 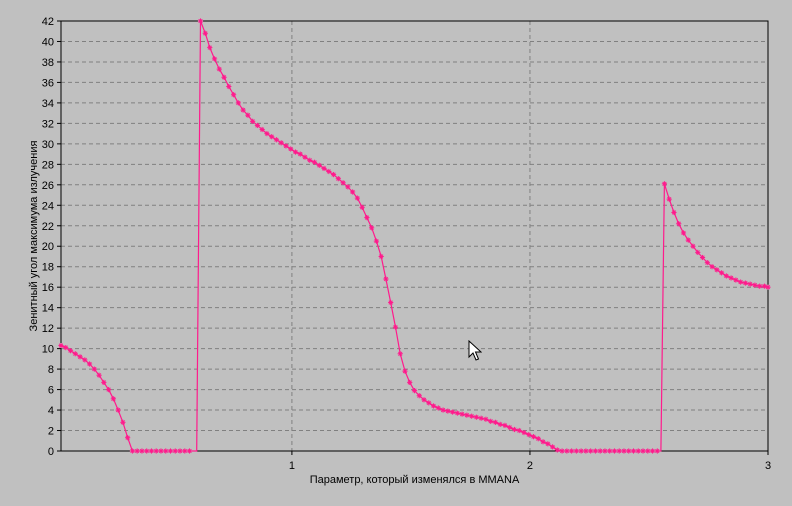 I want to click on y-tick-label: 12, so click(x=48, y=329).